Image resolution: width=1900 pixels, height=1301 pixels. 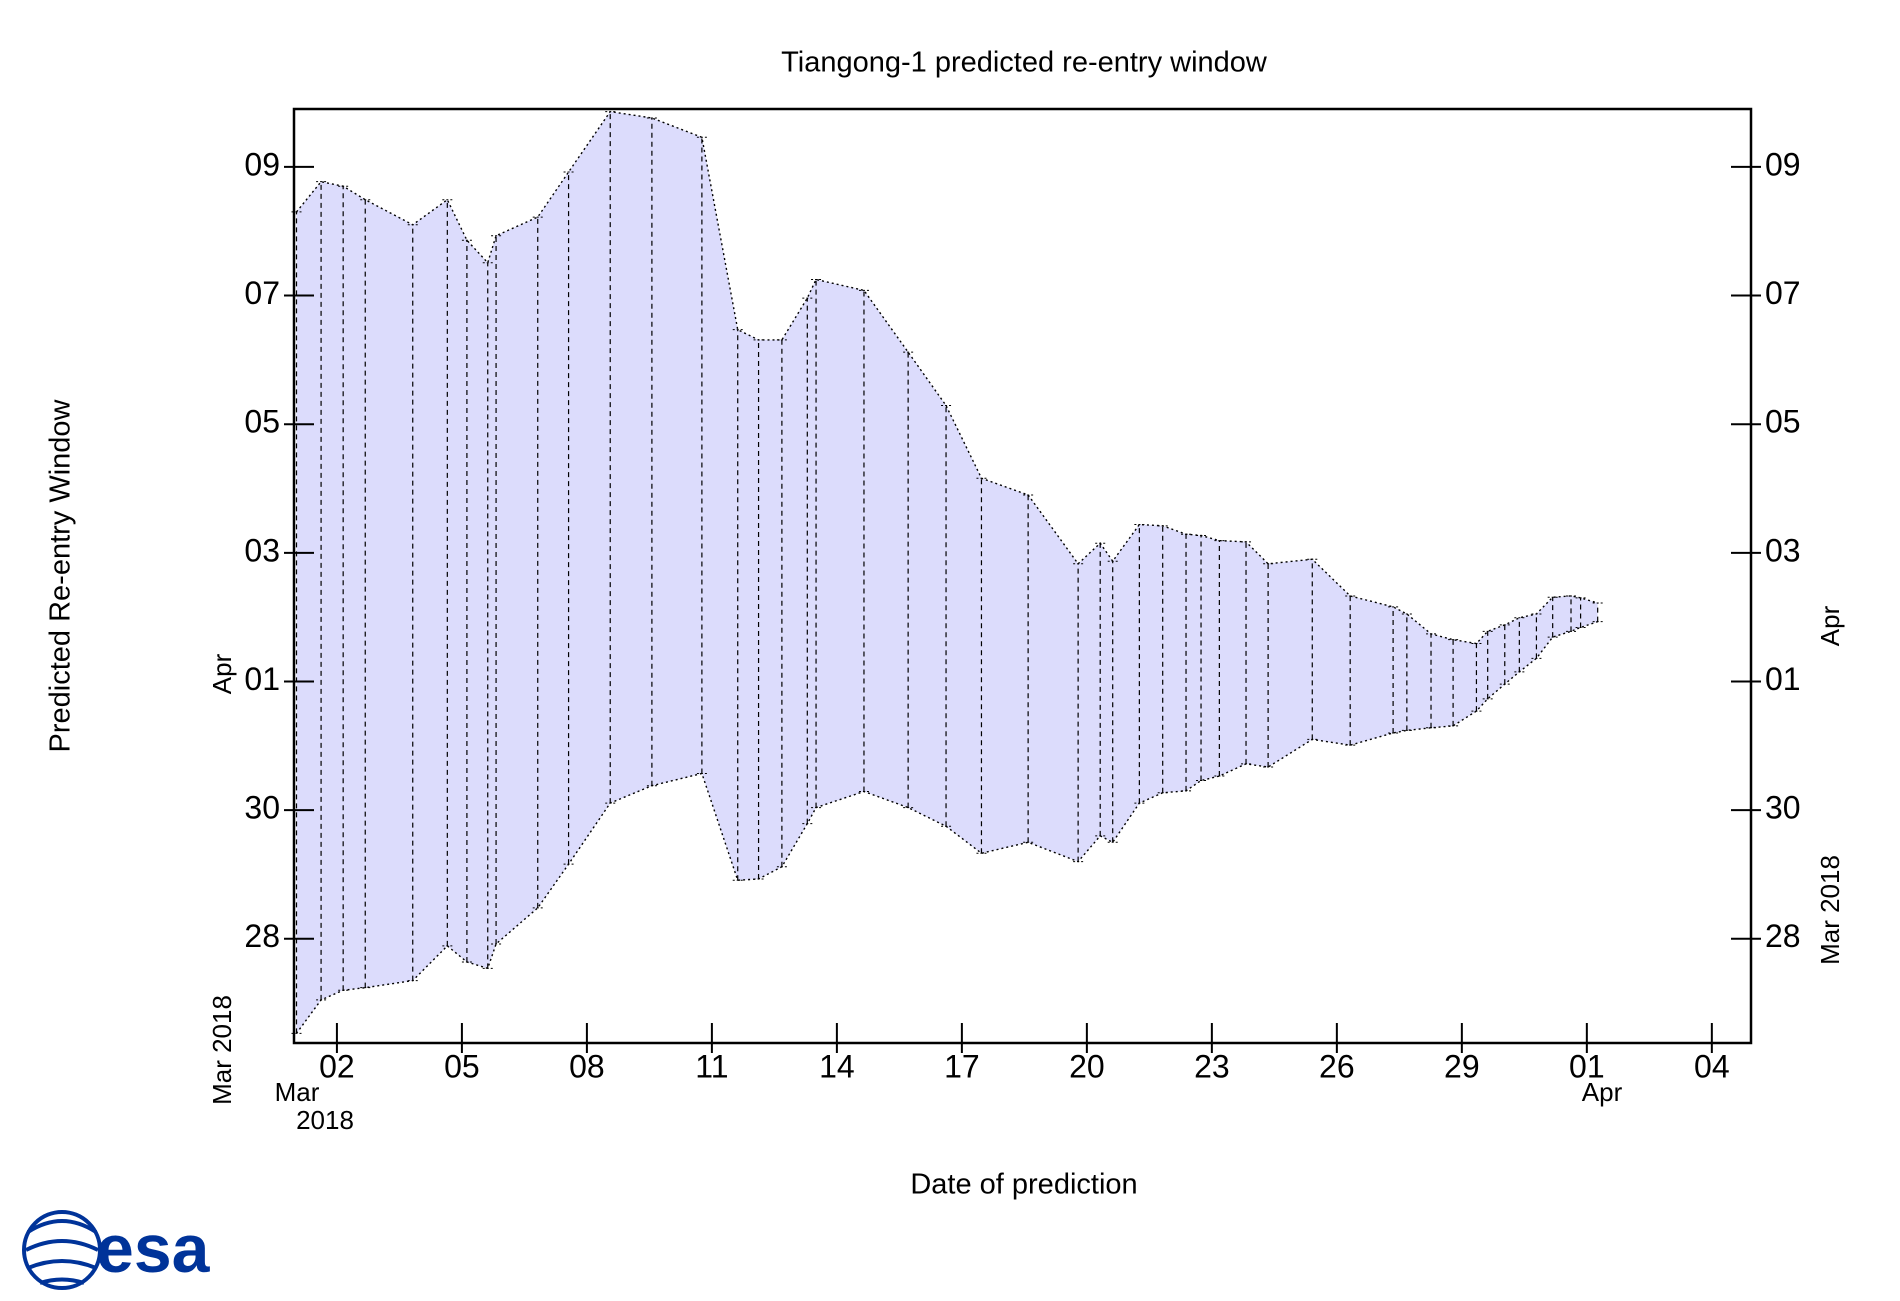 What do you see at coordinates (262, 808) in the screenshot?
I see `y-tick-label: 30` at bounding box center [262, 808].